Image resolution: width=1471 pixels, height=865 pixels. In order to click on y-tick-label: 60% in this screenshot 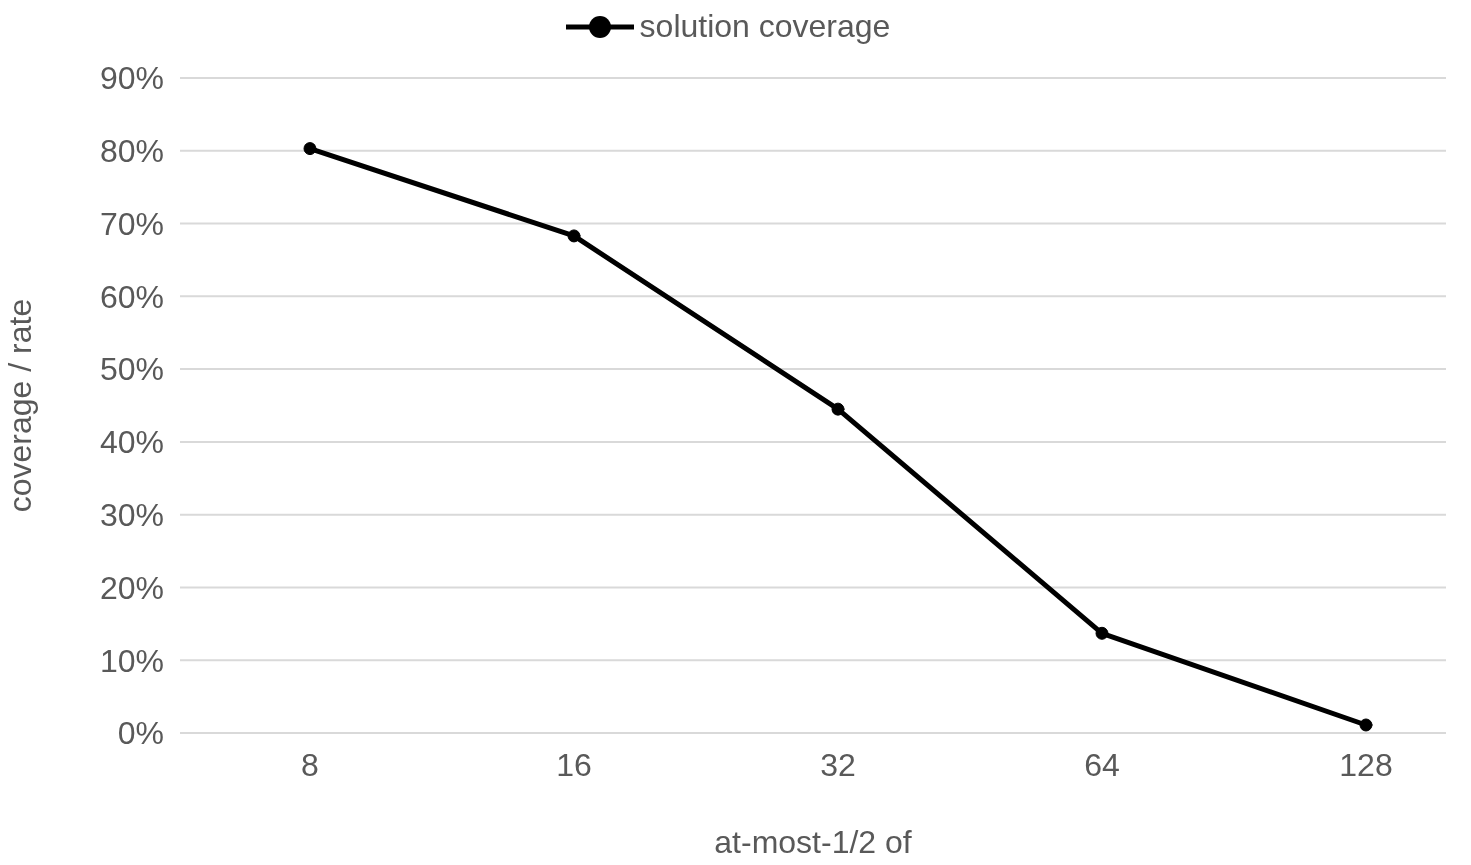, I will do `click(131, 296)`.